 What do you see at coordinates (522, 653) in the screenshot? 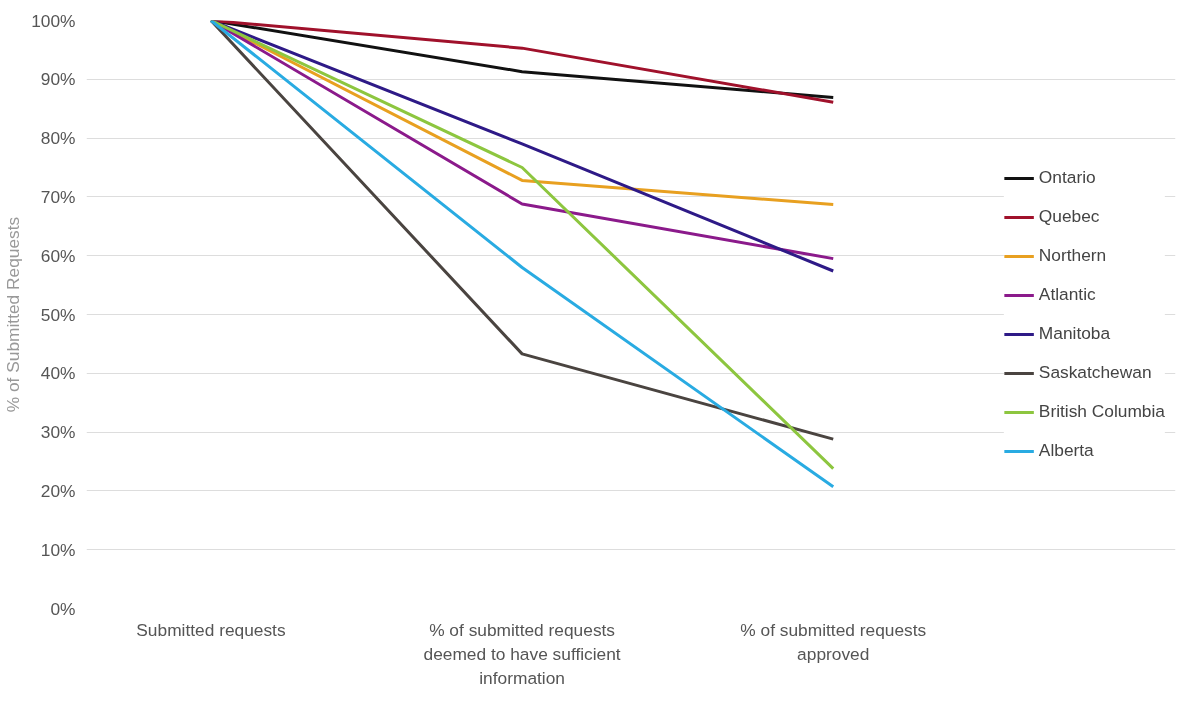
I see `x-tick-label: % of submitted requests deemed to have sufficient information` at bounding box center [522, 653].